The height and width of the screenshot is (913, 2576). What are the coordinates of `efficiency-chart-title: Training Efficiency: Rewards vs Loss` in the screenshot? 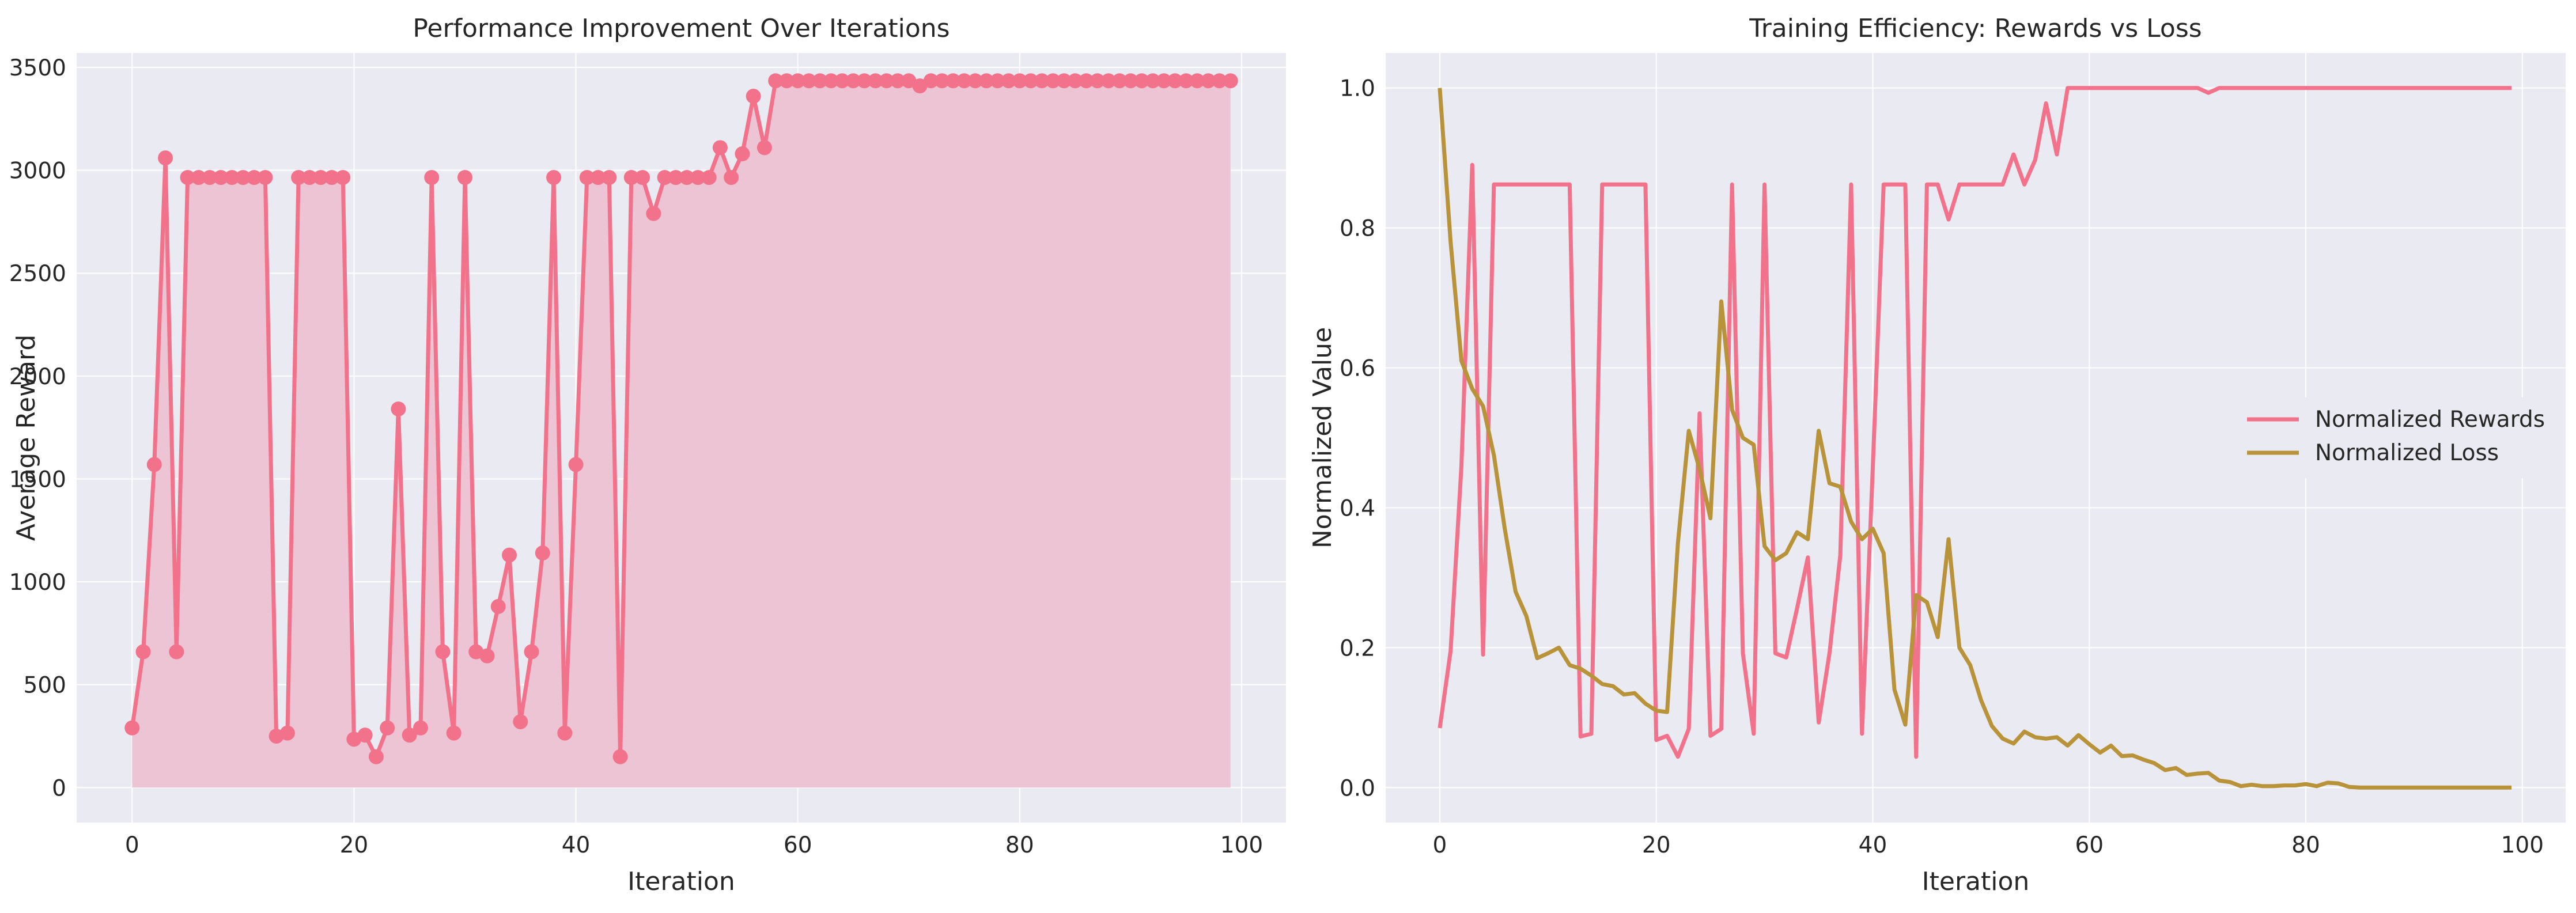 It's located at (1975, 29).